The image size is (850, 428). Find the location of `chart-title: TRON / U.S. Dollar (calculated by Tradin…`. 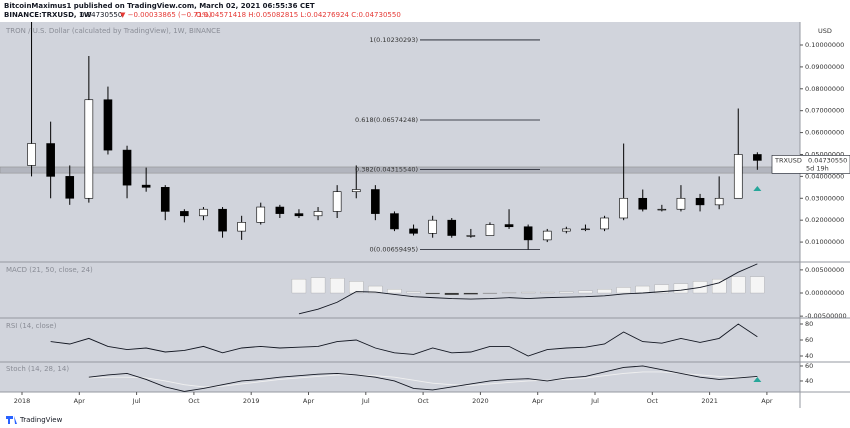

chart-title: TRON / U.S. Dollar (calculated by Tradin… is located at coordinates (113, 31).